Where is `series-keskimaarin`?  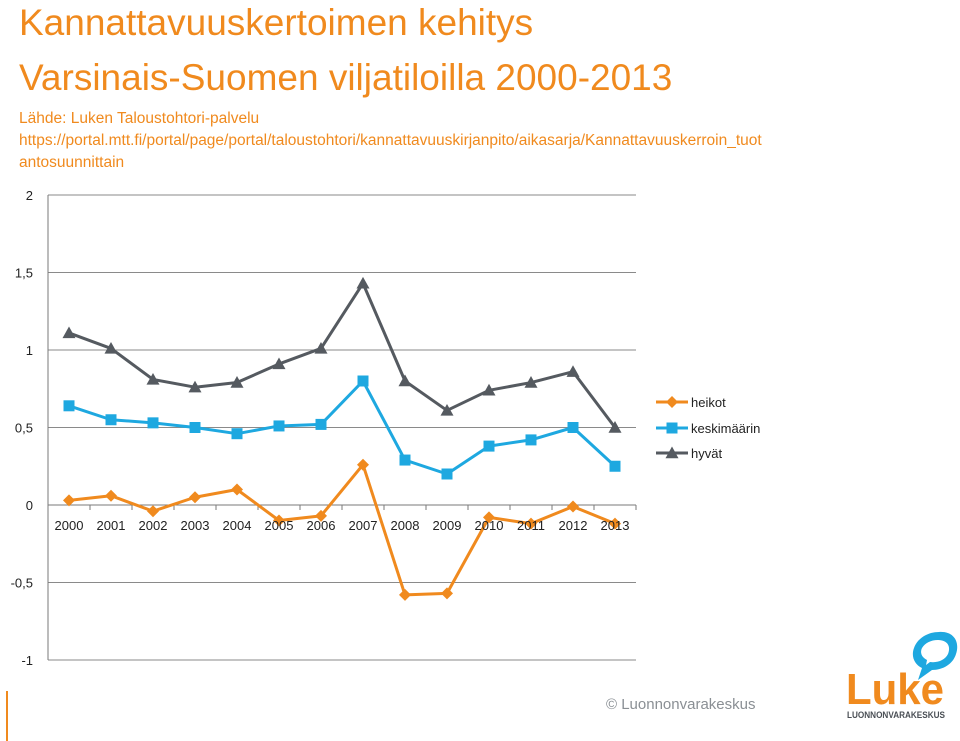 series-keskimaarin is located at coordinates (342, 427).